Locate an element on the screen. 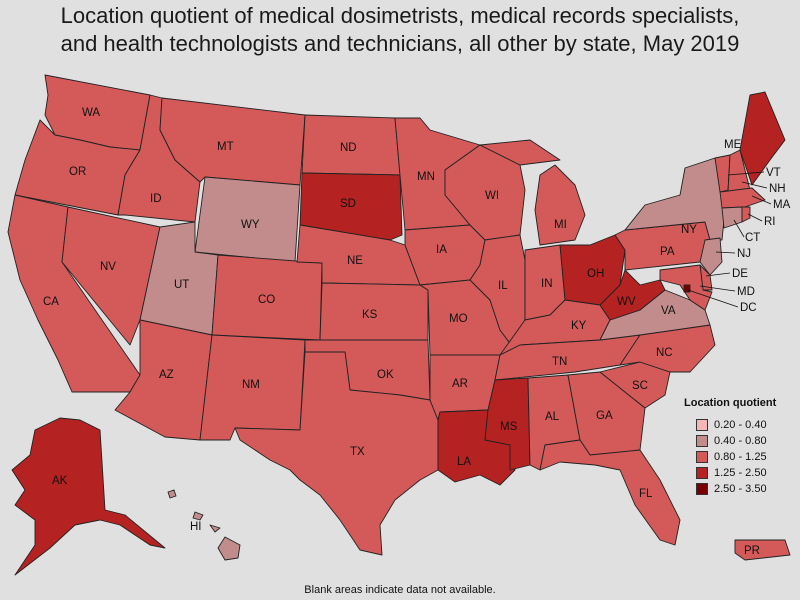 The height and width of the screenshot is (600, 800). svg-text: DE is located at coordinates (740, 274).